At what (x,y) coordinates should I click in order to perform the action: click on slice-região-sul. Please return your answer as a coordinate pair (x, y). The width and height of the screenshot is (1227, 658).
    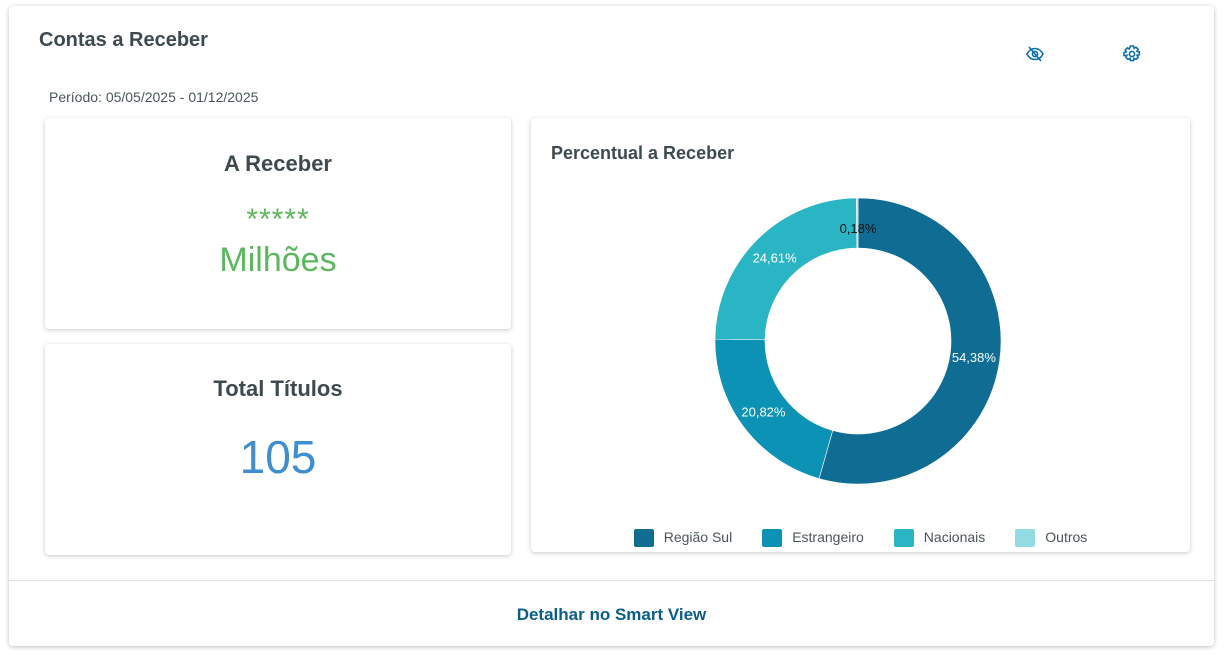
    Looking at the image, I should click on (910, 341).